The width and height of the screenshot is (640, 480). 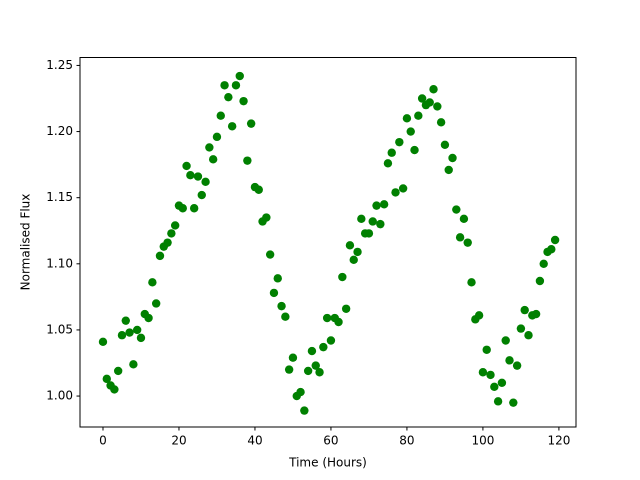 What do you see at coordinates (59, 197) in the screenshot?
I see `y-tick-label: 1.15` at bounding box center [59, 197].